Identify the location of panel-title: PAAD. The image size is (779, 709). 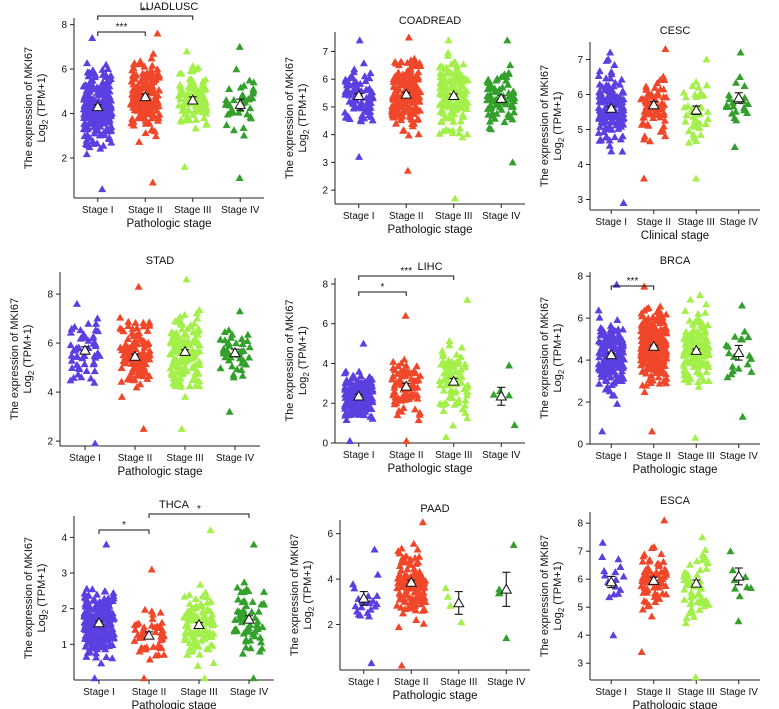
(434, 509).